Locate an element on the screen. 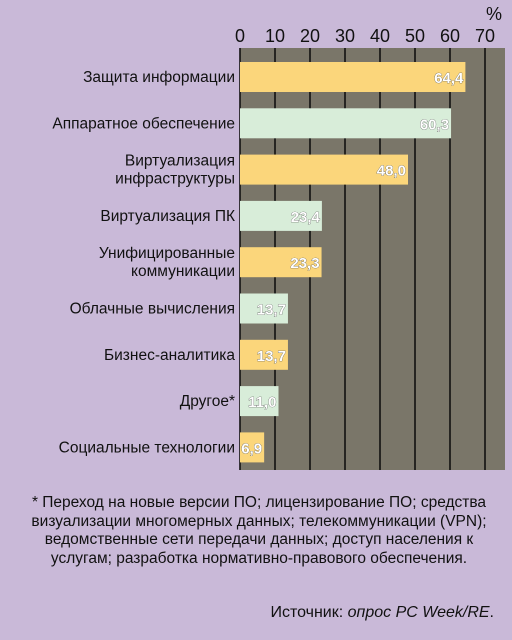 Image resolution: width=512 pixels, height=640 pixels. category-label-4: Виртуализация ПК is located at coordinates (167, 216).